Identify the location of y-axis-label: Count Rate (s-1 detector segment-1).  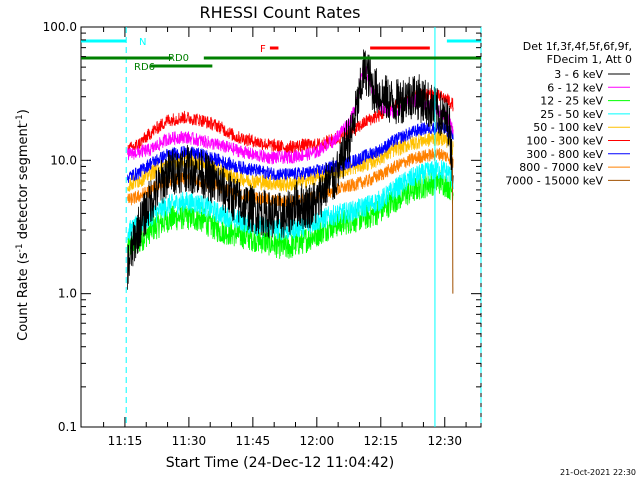
(23, 225).